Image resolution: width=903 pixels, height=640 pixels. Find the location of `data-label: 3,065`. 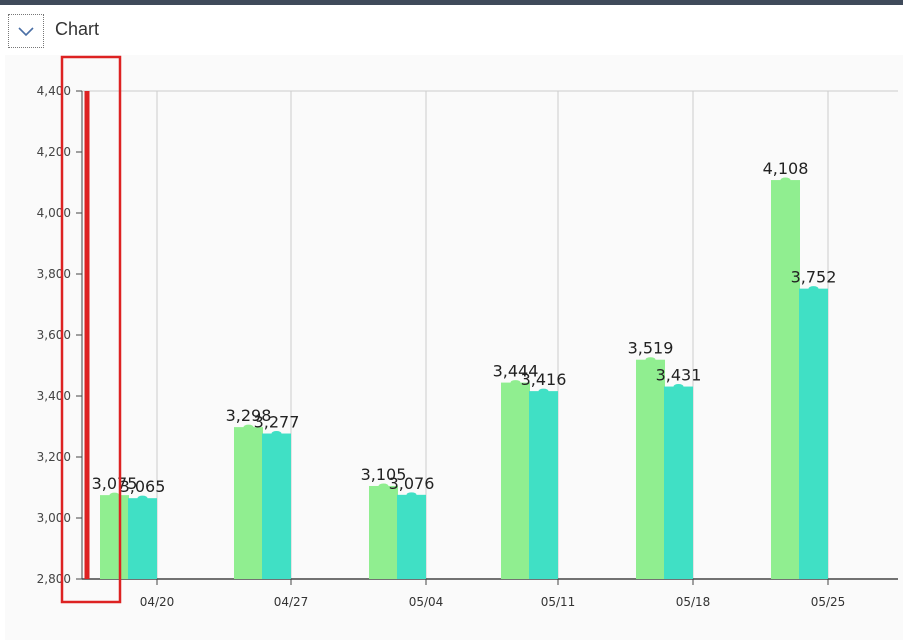

data-label: 3,065 is located at coordinates (143, 486).